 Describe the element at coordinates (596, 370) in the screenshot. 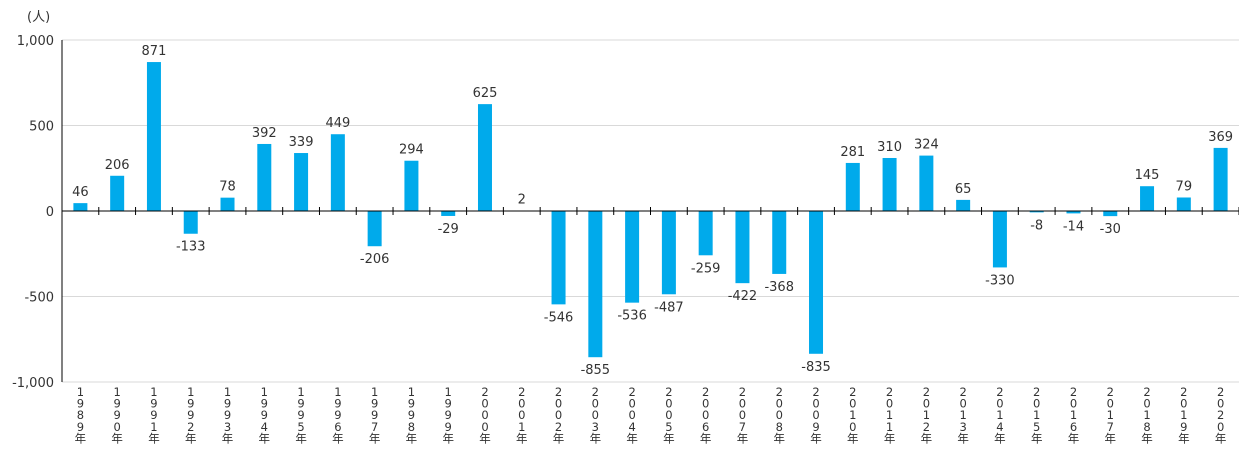

I see `bar-value-label: -855` at that location.